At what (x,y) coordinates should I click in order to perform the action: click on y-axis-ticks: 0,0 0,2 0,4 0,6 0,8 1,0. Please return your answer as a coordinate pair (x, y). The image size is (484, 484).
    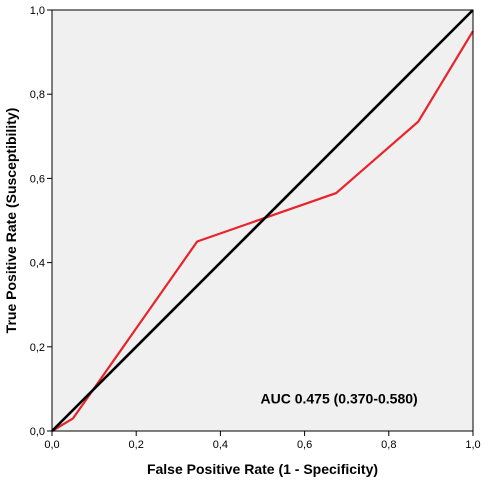
    Looking at the image, I should click on (41, 221).